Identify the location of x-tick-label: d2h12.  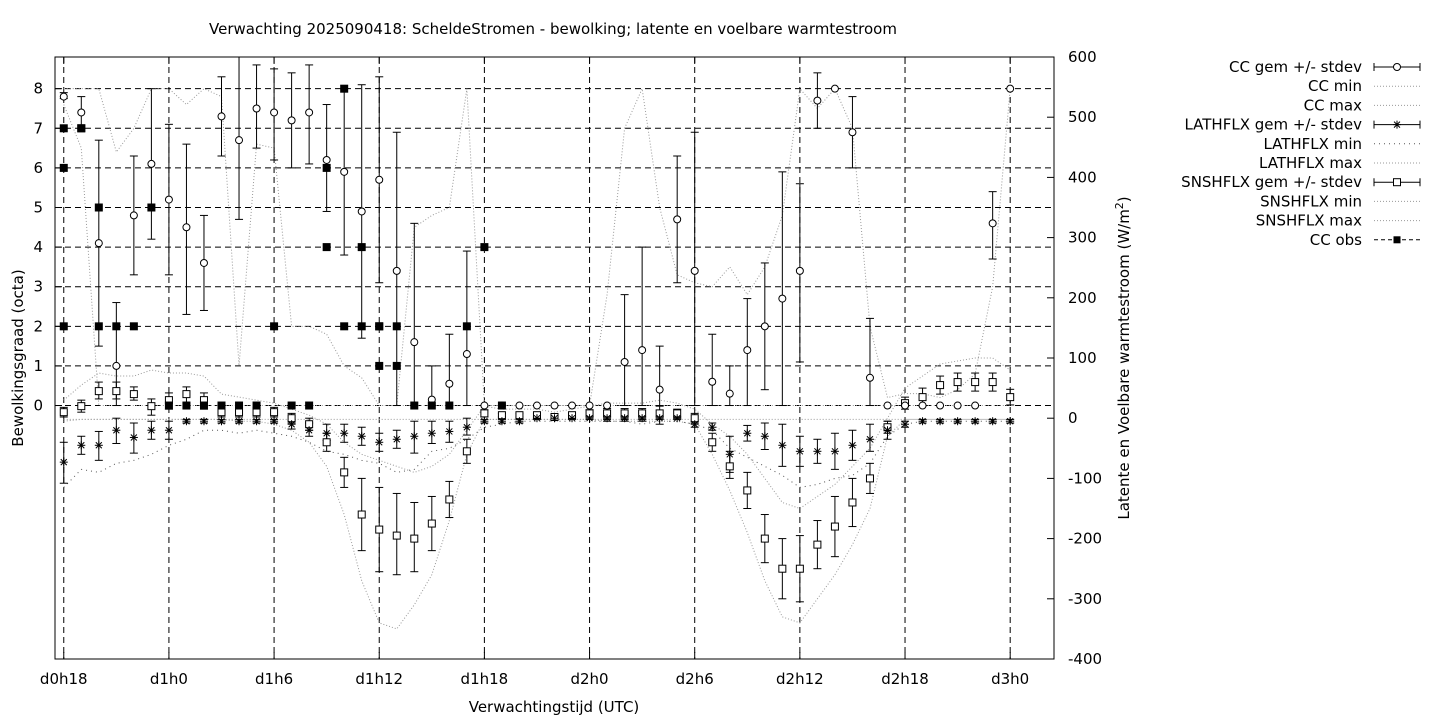
(800, 679).